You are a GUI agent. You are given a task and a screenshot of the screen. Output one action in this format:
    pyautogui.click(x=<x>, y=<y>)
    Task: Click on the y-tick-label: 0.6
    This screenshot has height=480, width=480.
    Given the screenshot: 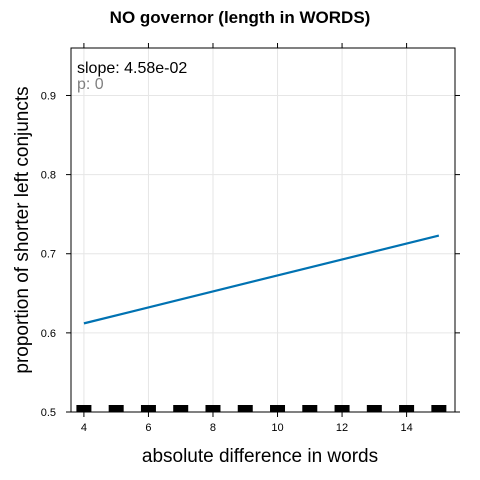 What is the action you would take?
    pyautogui.click(x=48, y=334)
    